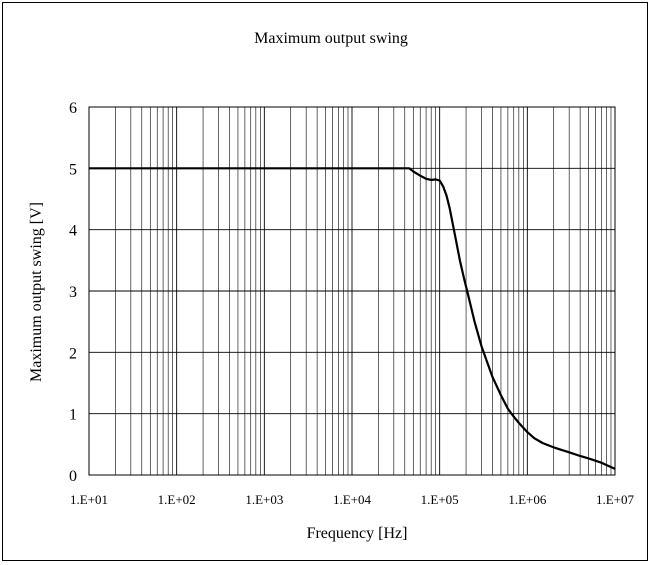  Describe the element at coordinates (73, 476) in the screenshot. I see `y-tick-label: 0` at that location.